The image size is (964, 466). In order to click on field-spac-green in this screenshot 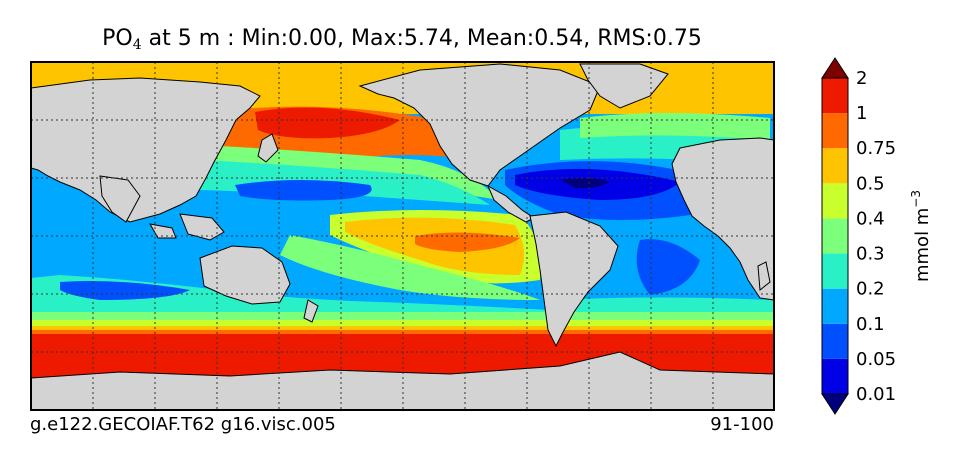, I will do `click(410, 267)`.